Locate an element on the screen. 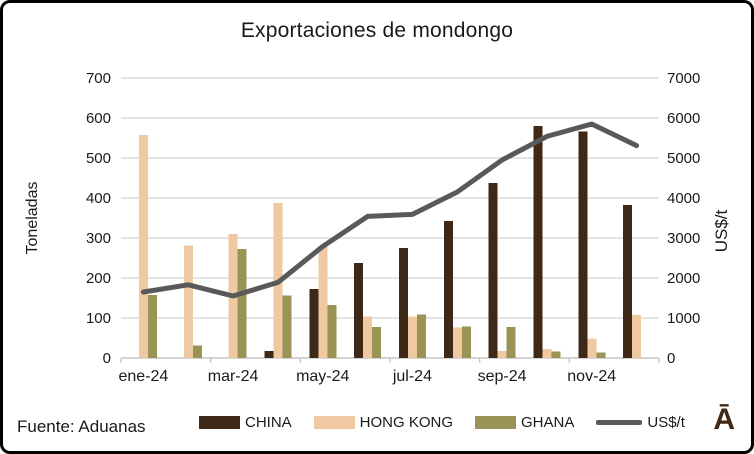 The height and width of the screenshot is (454, 754). y-tick-label-left: 100 is located at coordinates (98, 318).